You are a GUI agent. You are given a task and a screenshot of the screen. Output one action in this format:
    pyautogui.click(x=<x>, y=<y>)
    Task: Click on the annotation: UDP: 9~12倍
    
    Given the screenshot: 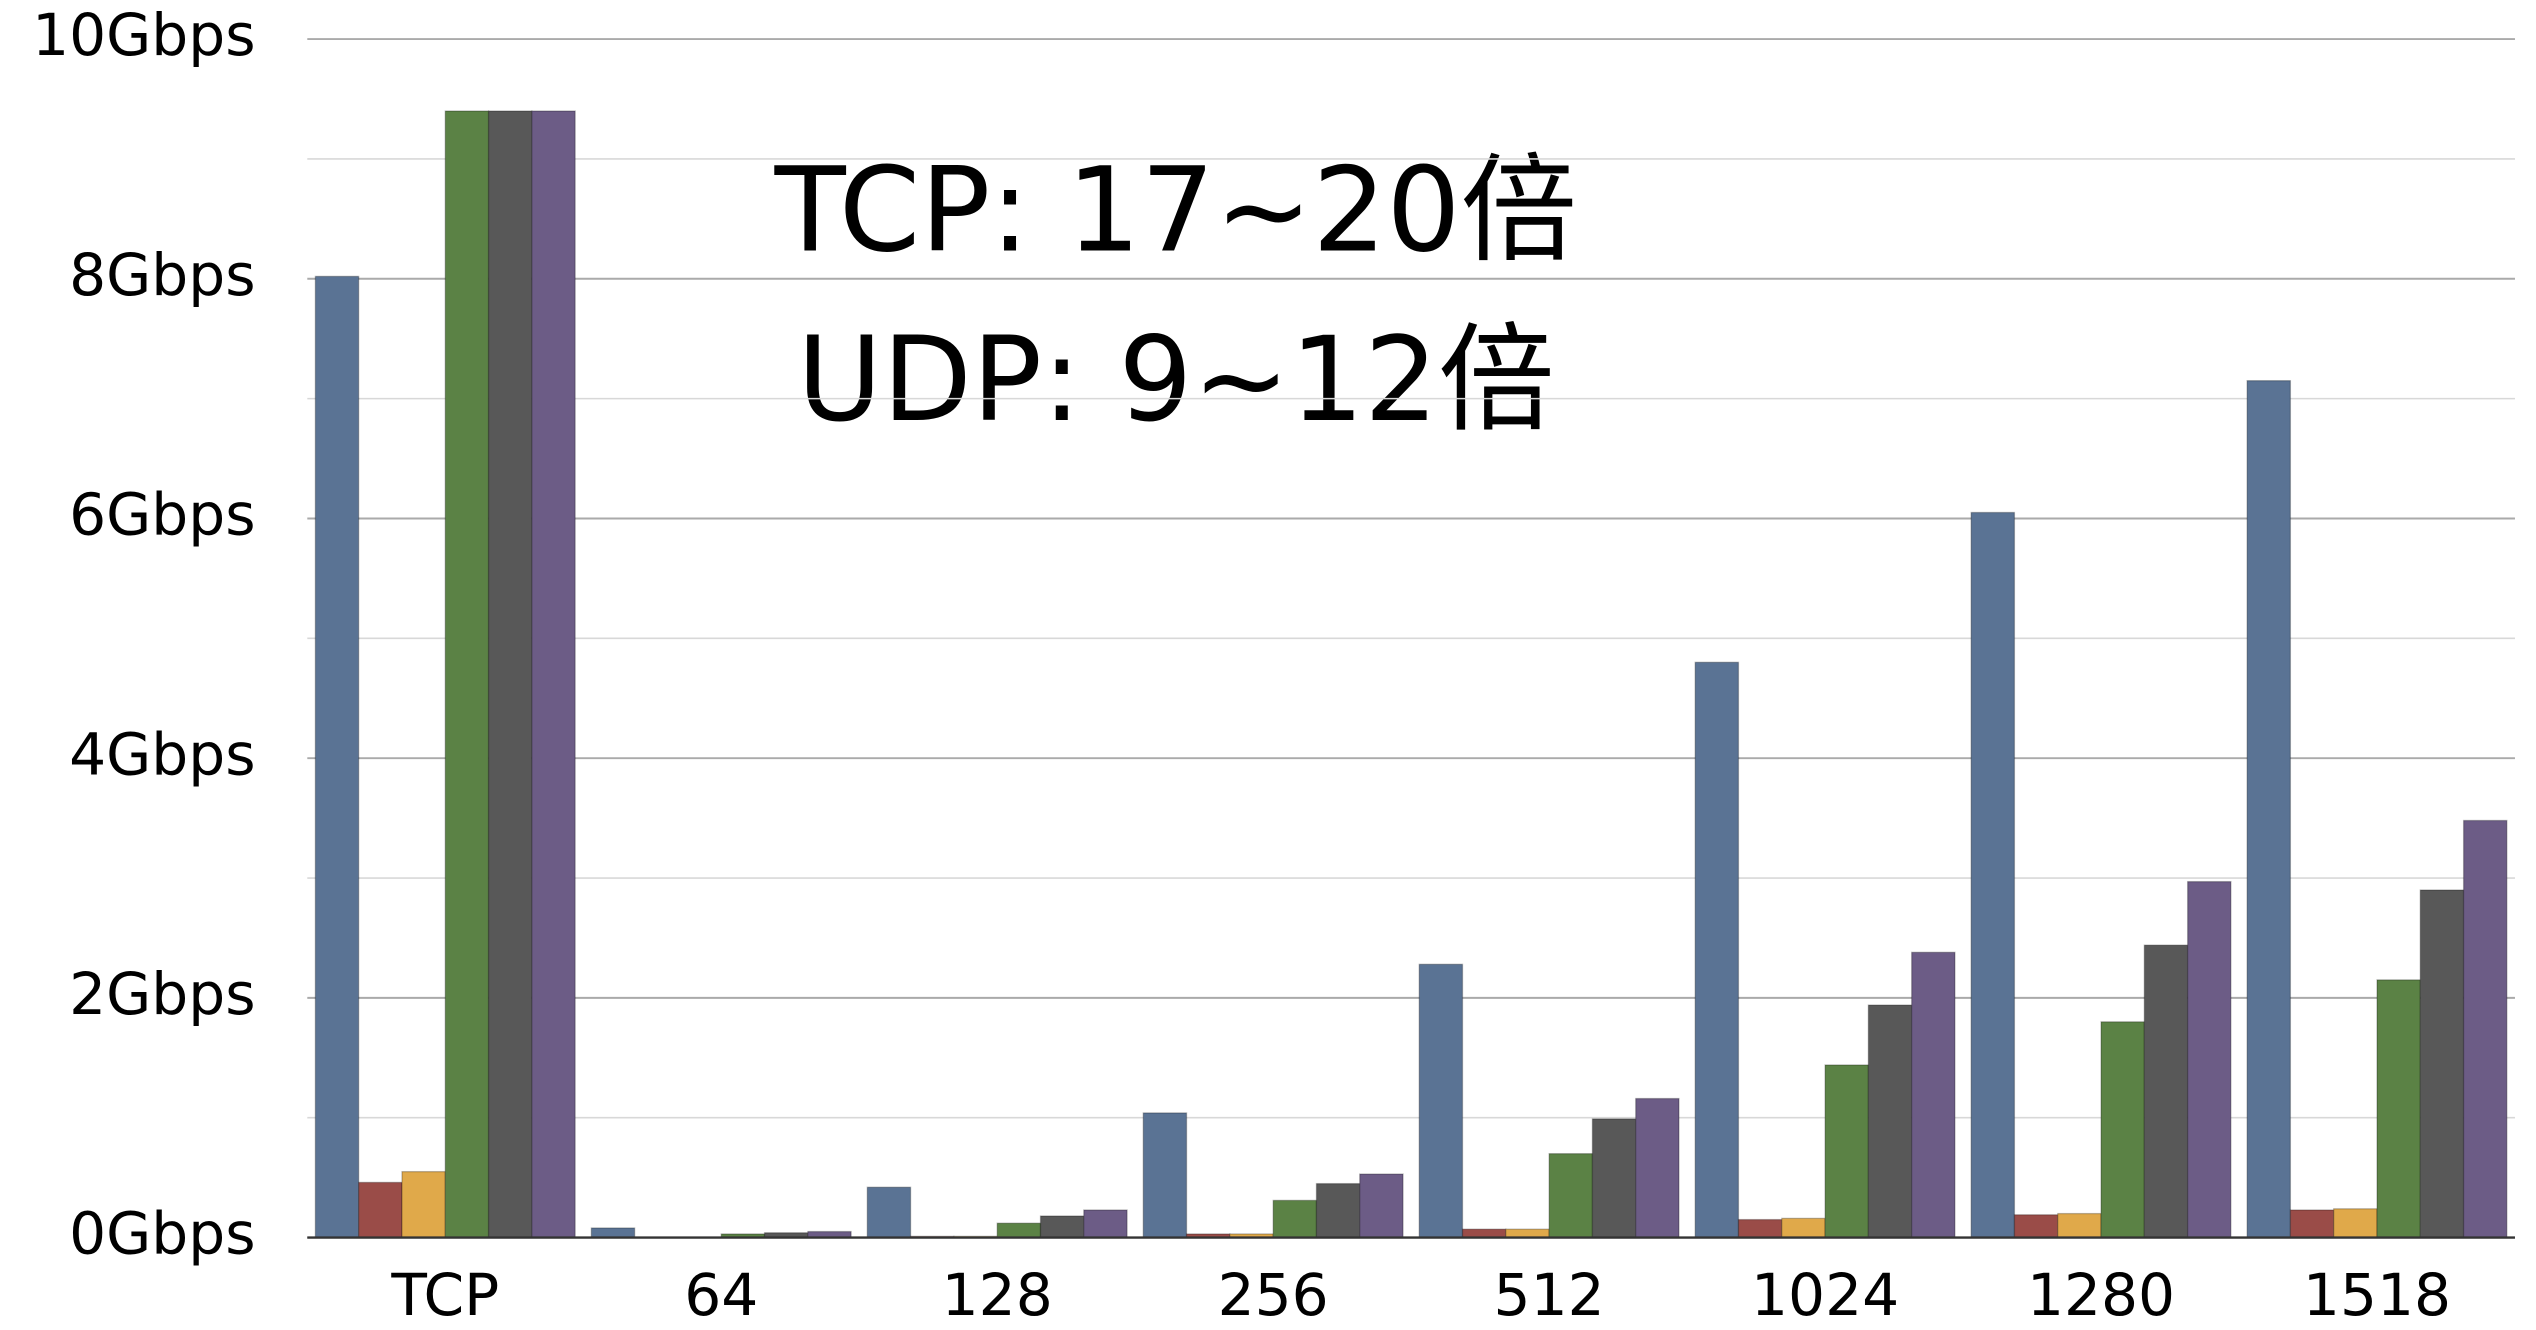 What is the action you would take?
    pyautogui.click(x=1176, y=380)
    